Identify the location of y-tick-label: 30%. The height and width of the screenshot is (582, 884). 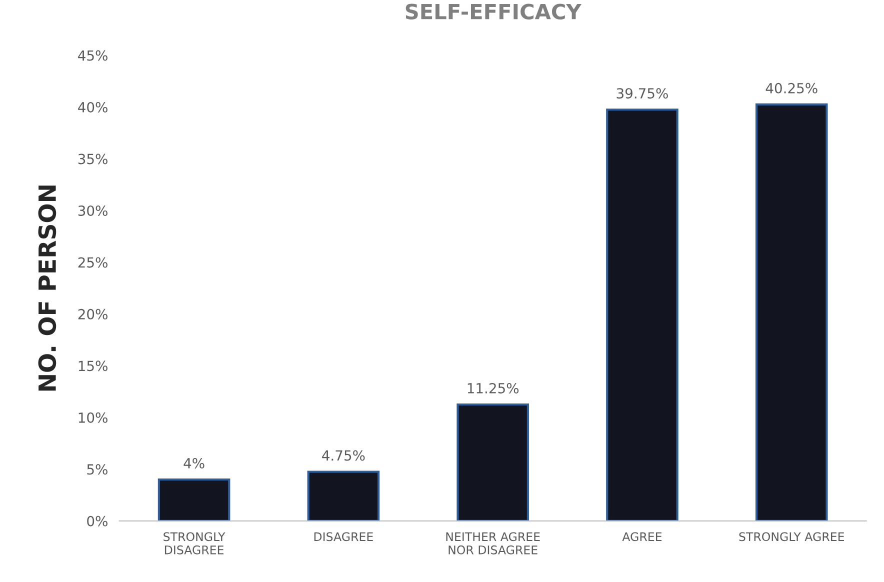
(93, 210).